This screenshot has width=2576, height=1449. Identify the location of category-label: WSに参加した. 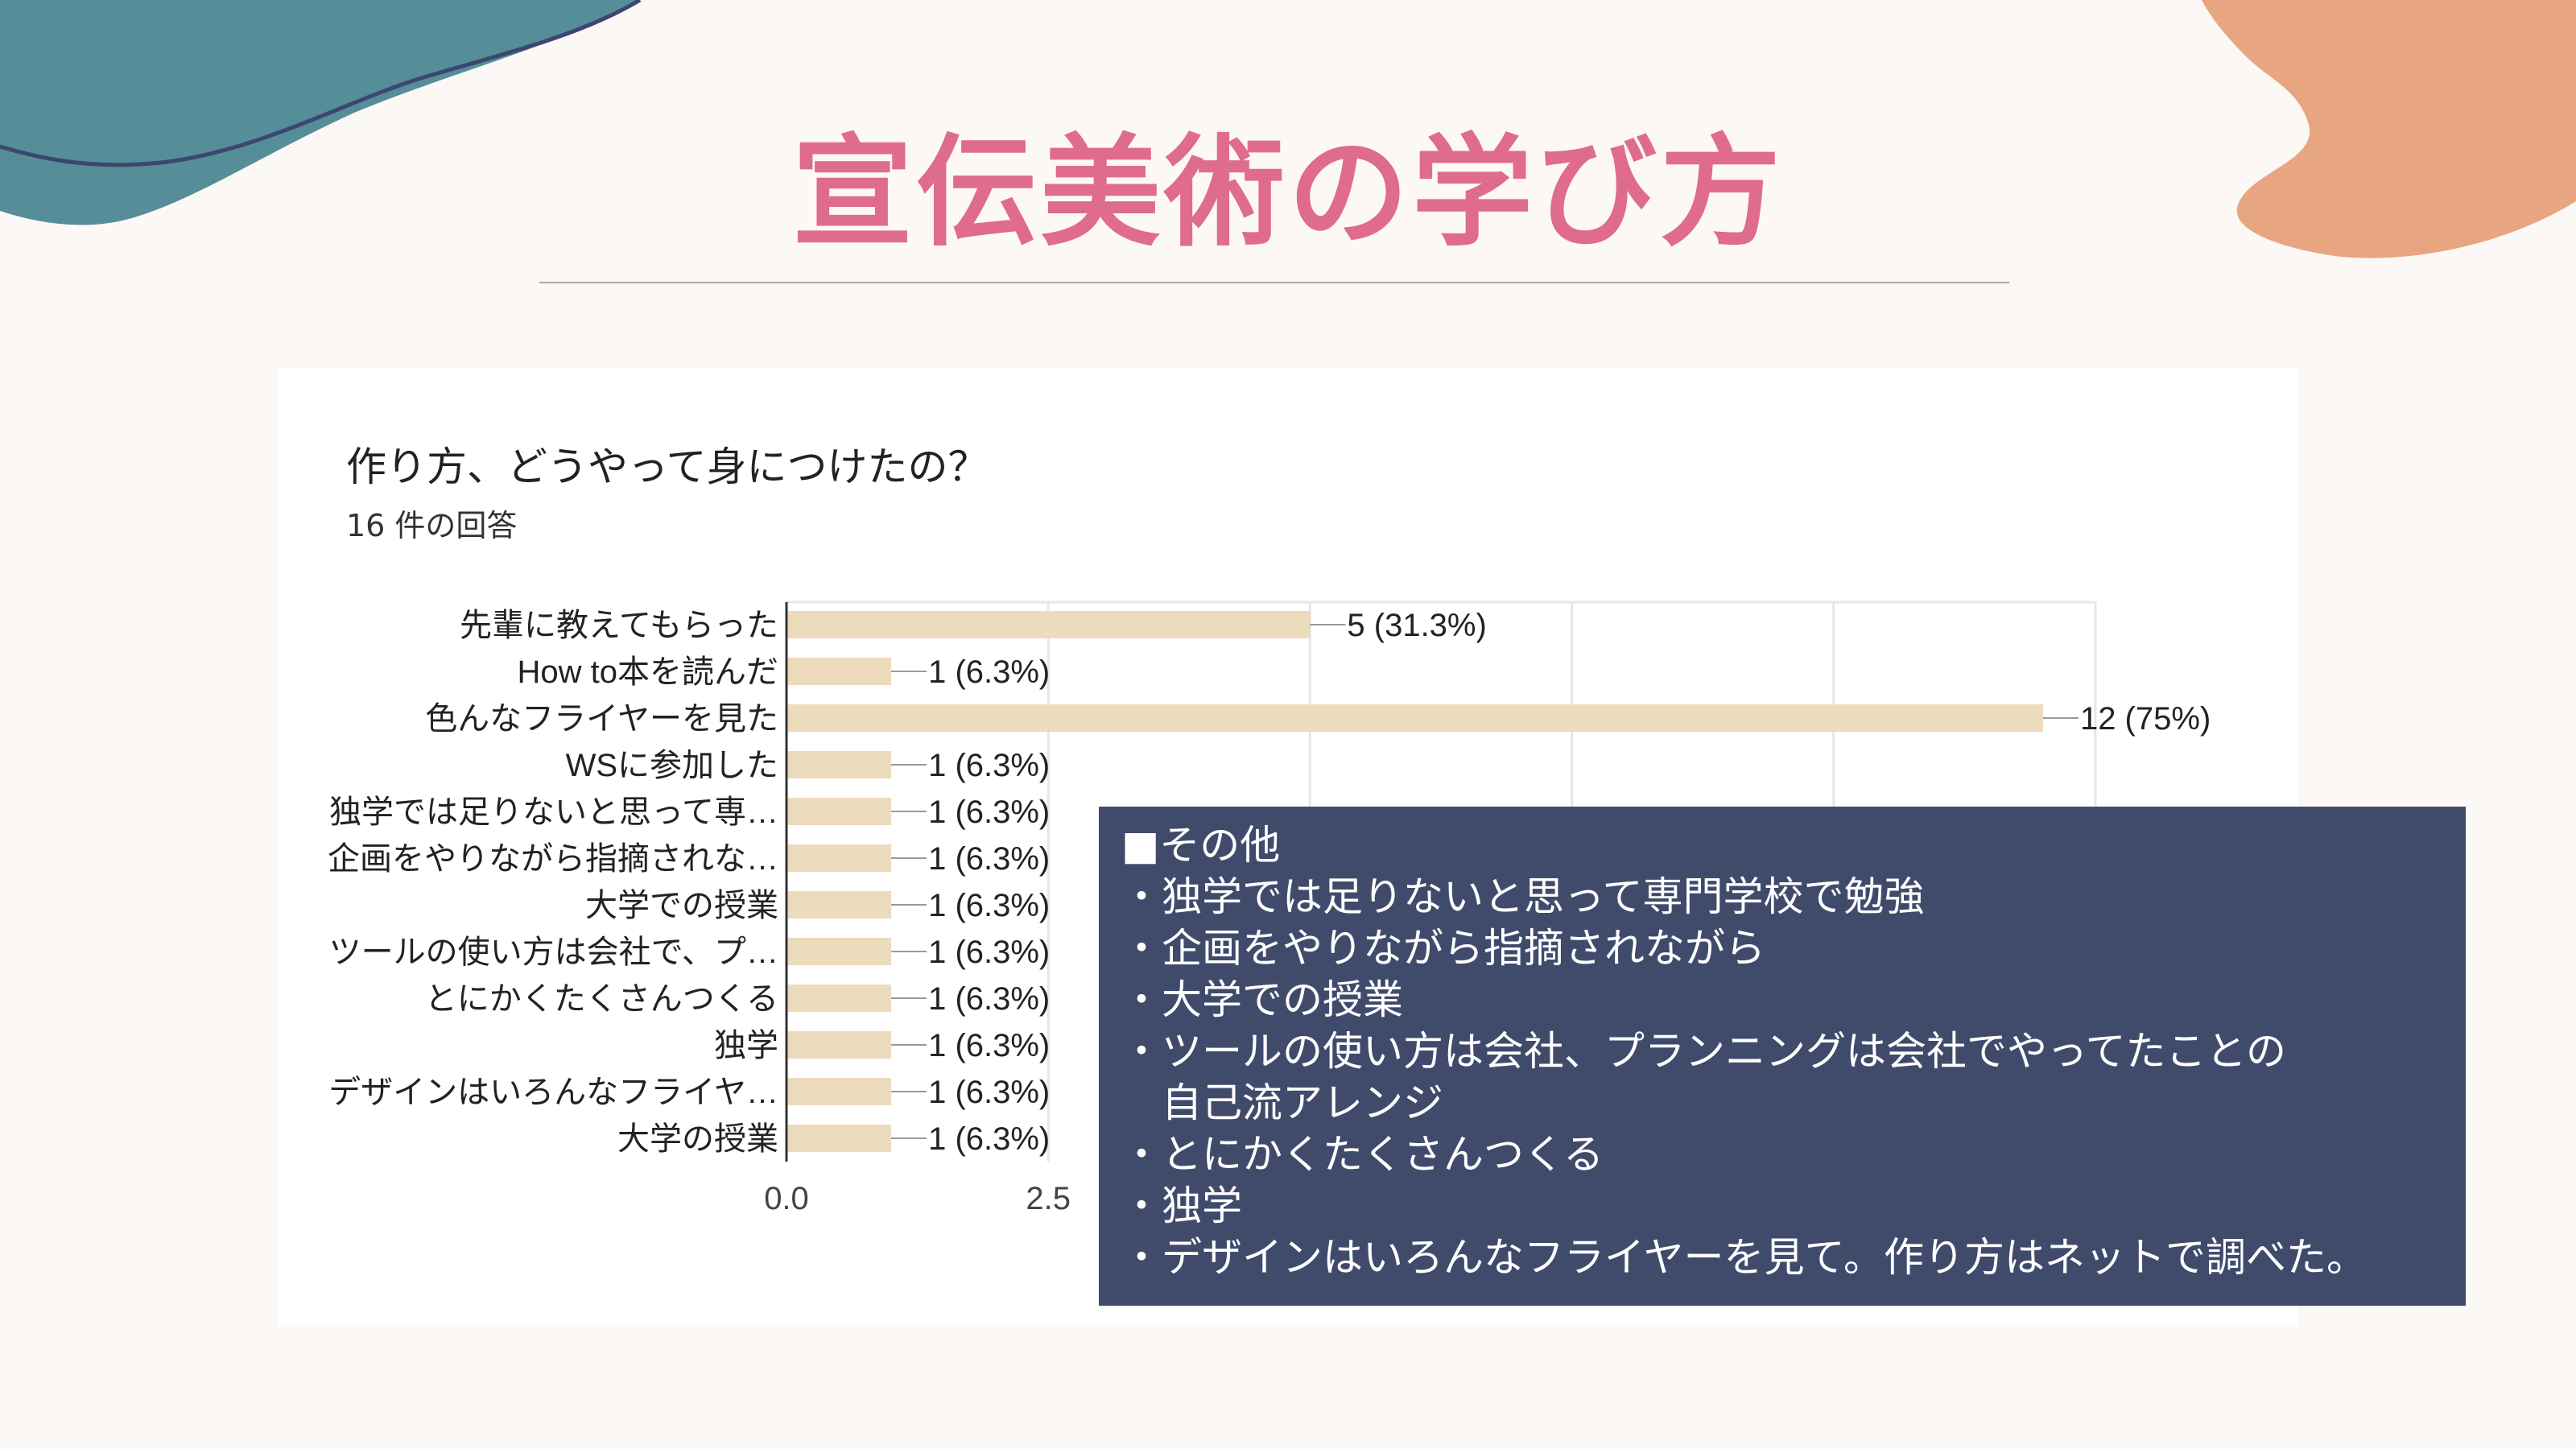
(672, 765).